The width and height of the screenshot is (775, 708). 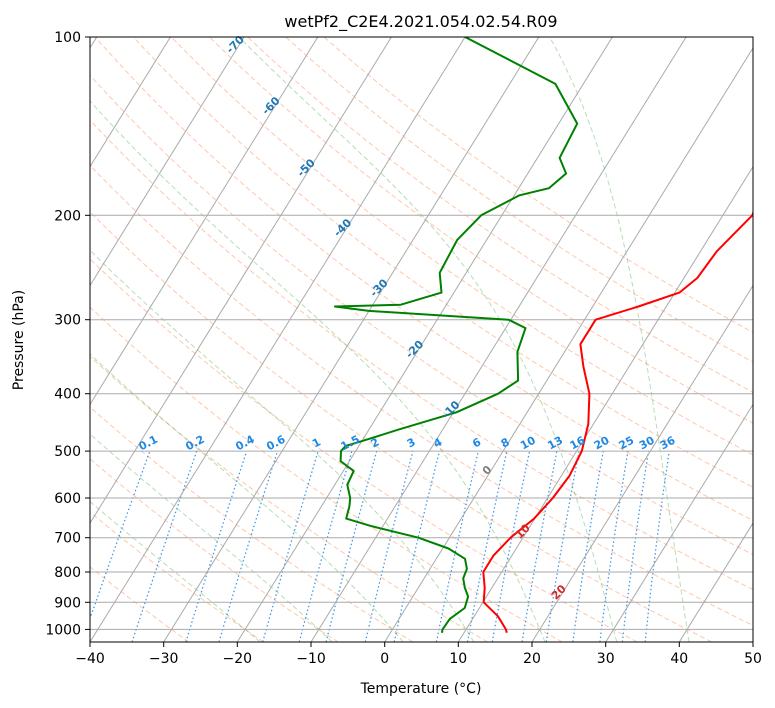 What do you see at coordinates (67, 603) in the screenshot?
I see `y-tick-label: 900` at bounding box center [67, 603].